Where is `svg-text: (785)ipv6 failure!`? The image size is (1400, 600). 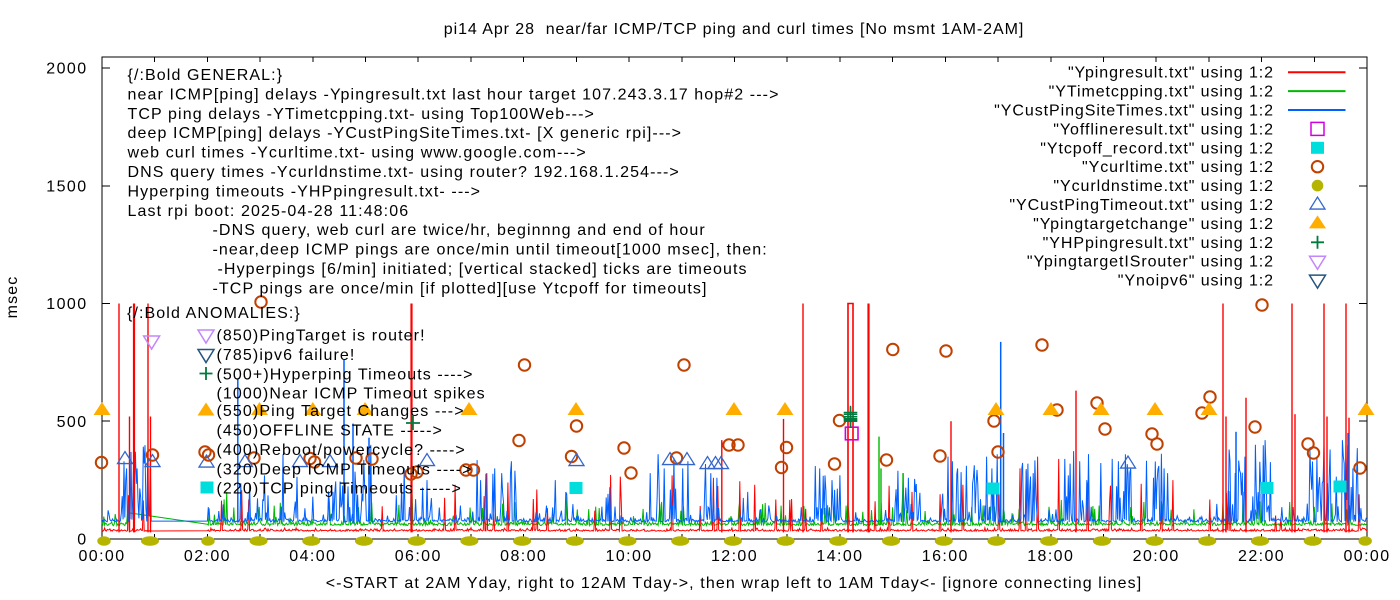
svg-text: (785)ipv6 failure! is located at coordinates (286, 355).